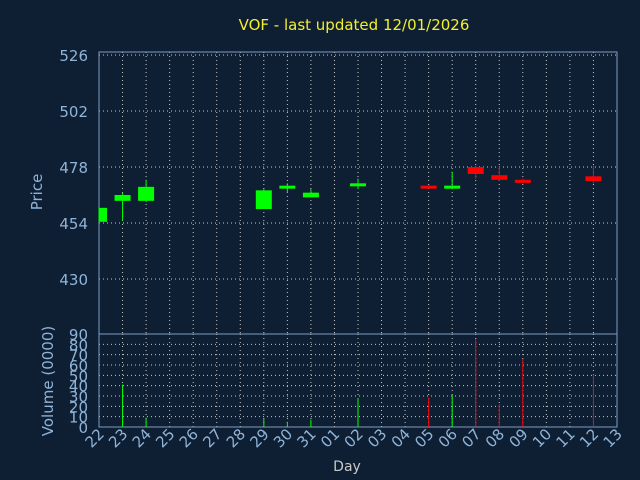 Image resolution: width=640 pixels, height=480 pixels. I want to click on chart-title: VOF - last updated 12/01/2026, so click(354, 25).